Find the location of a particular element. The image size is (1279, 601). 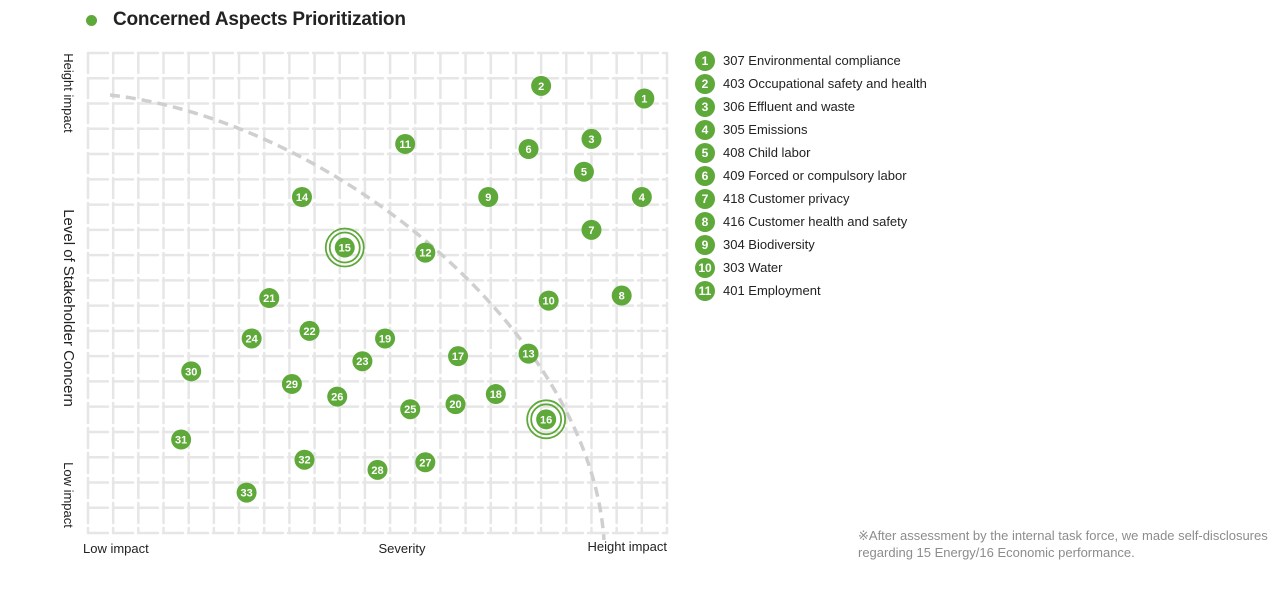

data-point-16: 16 is located at coordinates (546, 419).